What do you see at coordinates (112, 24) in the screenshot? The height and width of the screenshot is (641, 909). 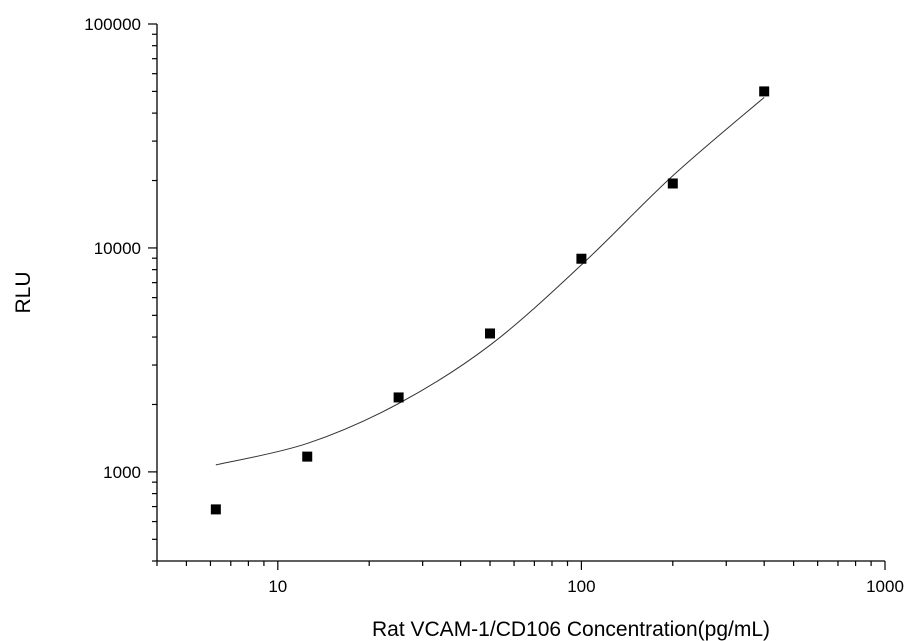 I see `y-tick-label: 100000` at bounding box center [112, 24].